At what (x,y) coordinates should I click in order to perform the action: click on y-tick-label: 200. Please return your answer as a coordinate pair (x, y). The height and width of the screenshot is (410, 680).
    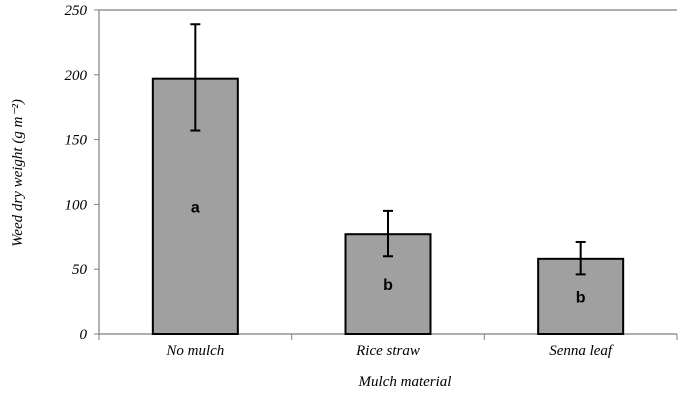
    Looking at the image, I should click on (76, 76).